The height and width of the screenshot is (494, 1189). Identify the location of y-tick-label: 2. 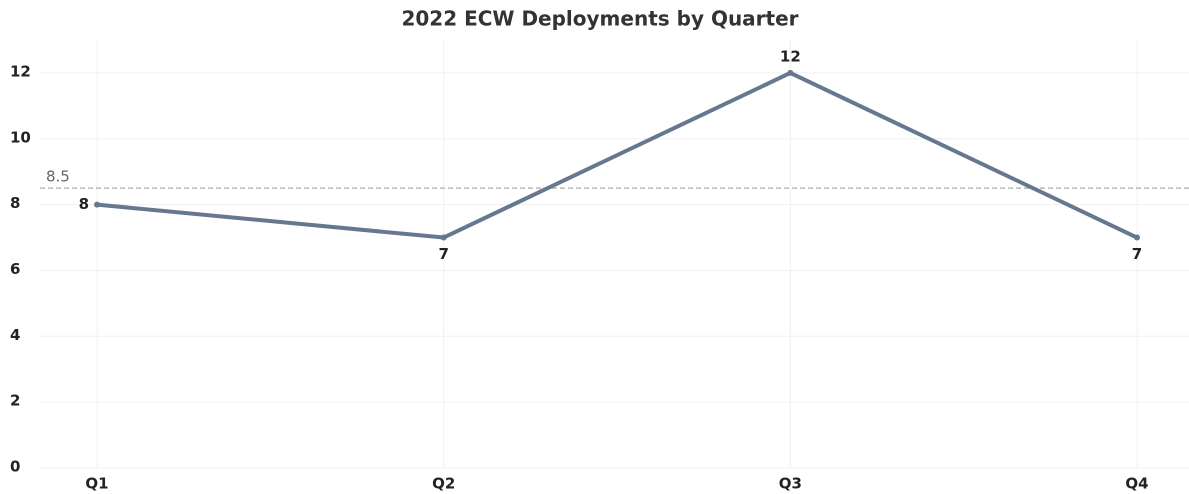
(15, 401).